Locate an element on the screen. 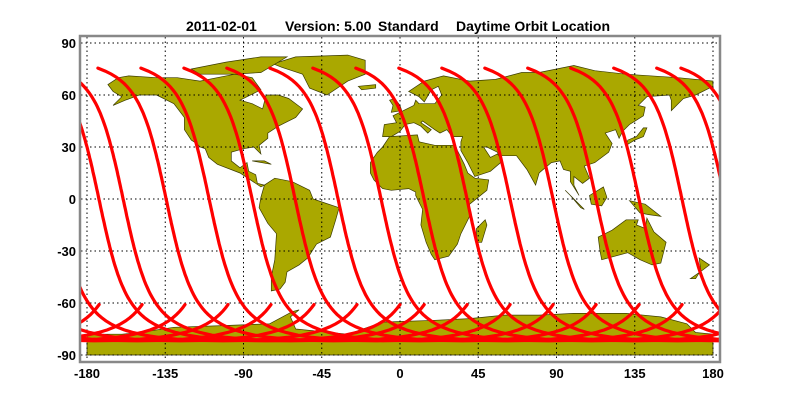 The height and width of the screenshot is (405, 800). title-version: Version: 5.00 is located at coordinates (328, 26).